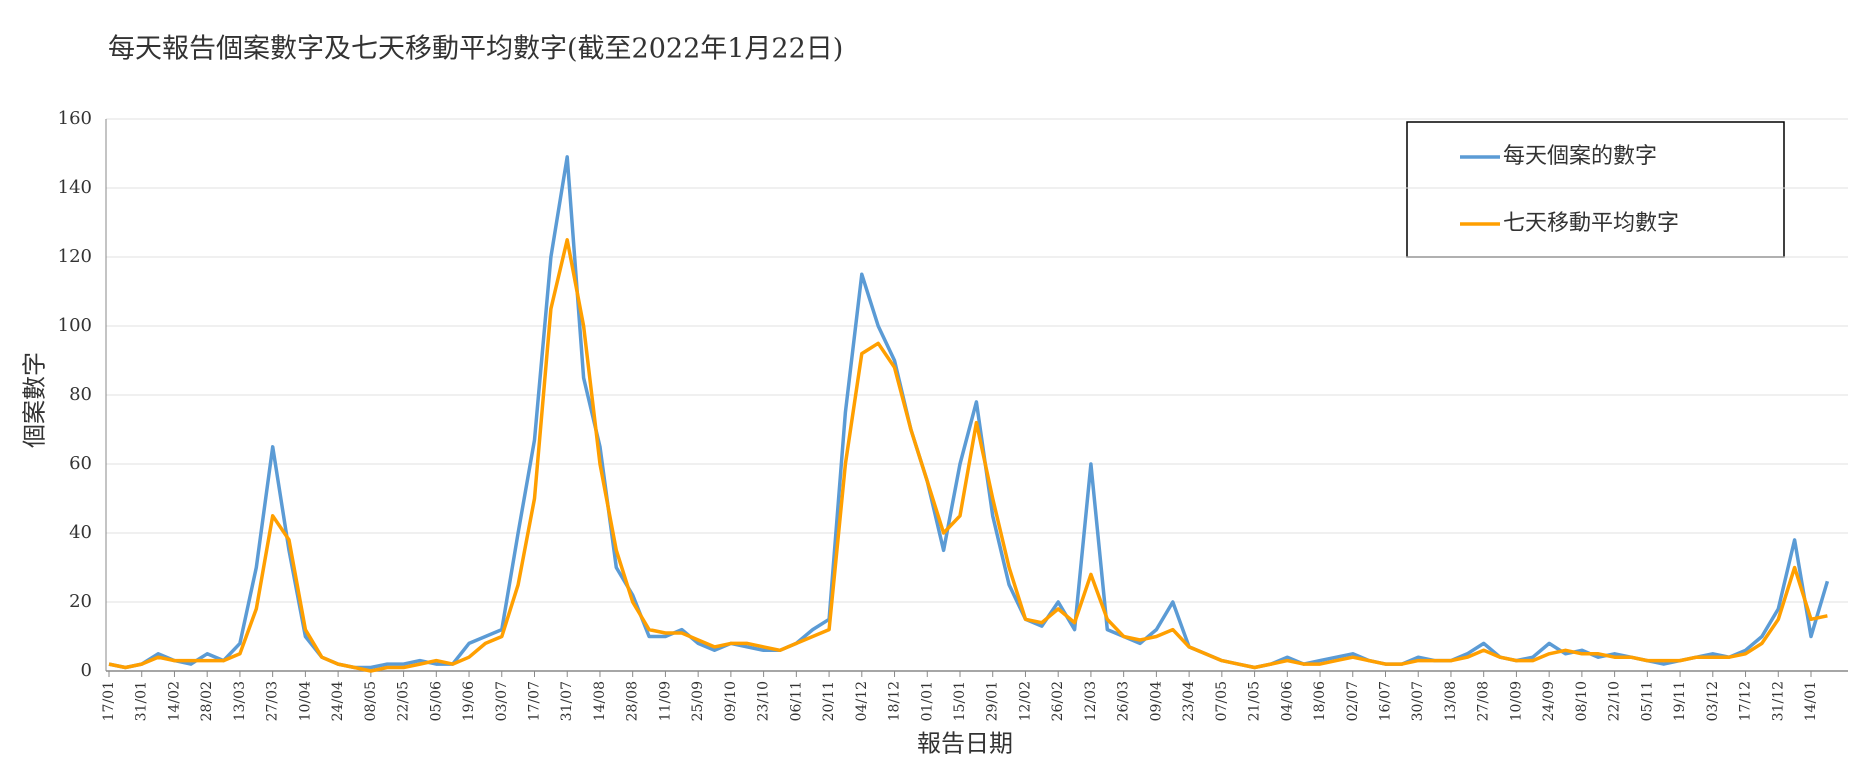 This screenshot has width=1874, height=762. Describe the element at coordinates (1222, 701) in the screenshot. I see `x-tick-label: 07/05` at that location.